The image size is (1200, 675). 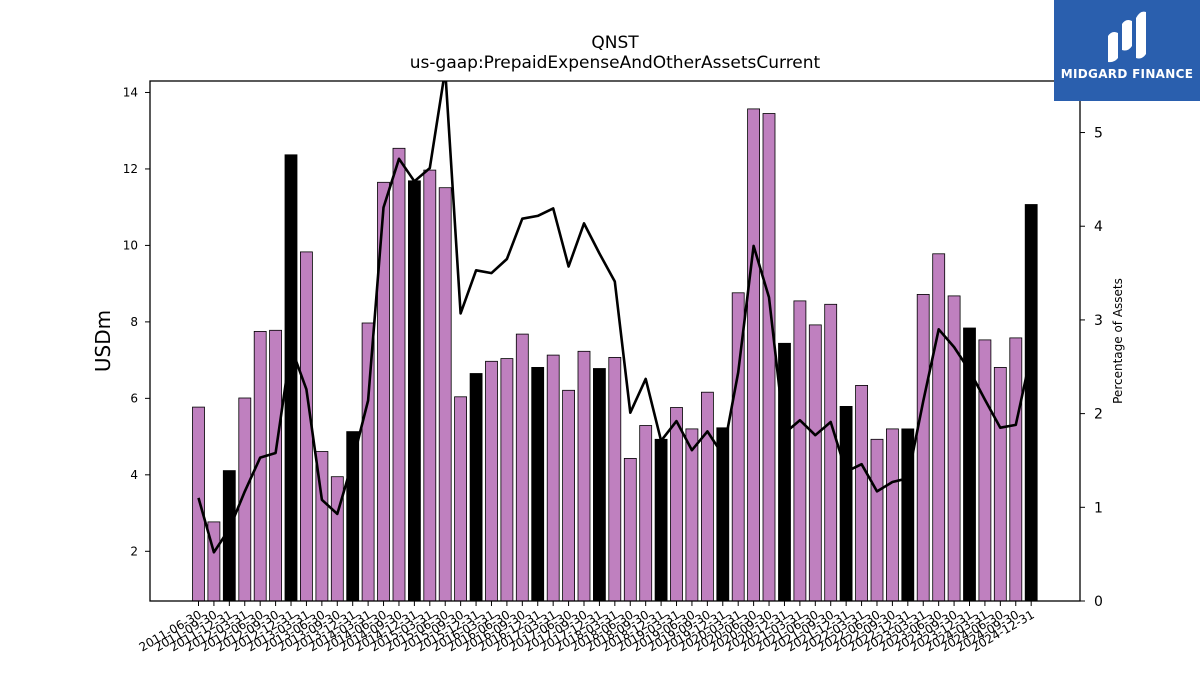 What do you see at coordinates (1098, 321) in the screenshot?
I see `y2-tick-label: 3` at bounding box center [1098, 321].